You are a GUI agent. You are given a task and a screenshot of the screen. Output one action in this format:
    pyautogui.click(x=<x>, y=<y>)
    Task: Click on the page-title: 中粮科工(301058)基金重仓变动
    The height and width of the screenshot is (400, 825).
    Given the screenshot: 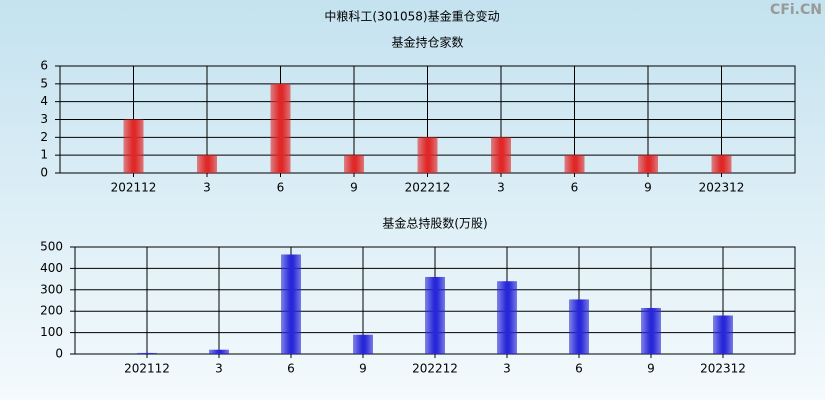 What is the action you would take?
    pyautogui.click(x=411, y=16)
    